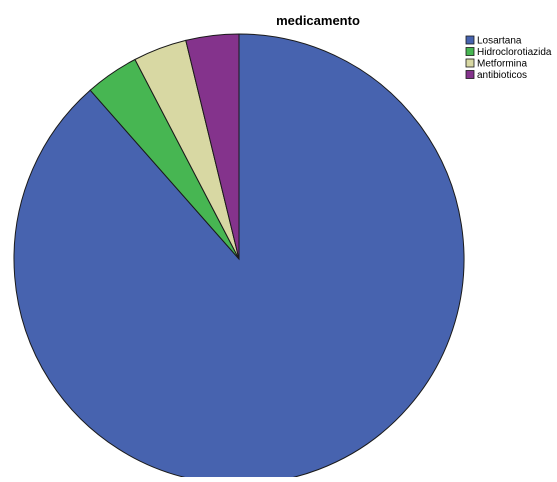 The width and height of the screenshot is (557, 482). What do you see at coordinates (470, 63) in the screenshot?
I see `legend-swatch-metformina` at bounding box center [470, 63].